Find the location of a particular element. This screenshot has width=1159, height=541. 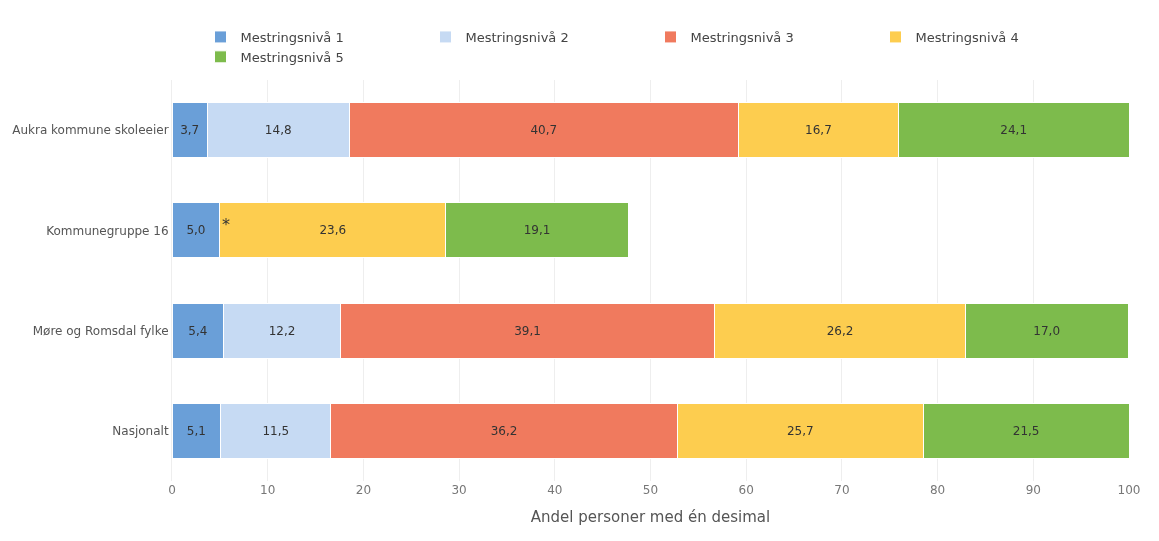

x-tick-label: 60 is located at coordinates (746, 490).